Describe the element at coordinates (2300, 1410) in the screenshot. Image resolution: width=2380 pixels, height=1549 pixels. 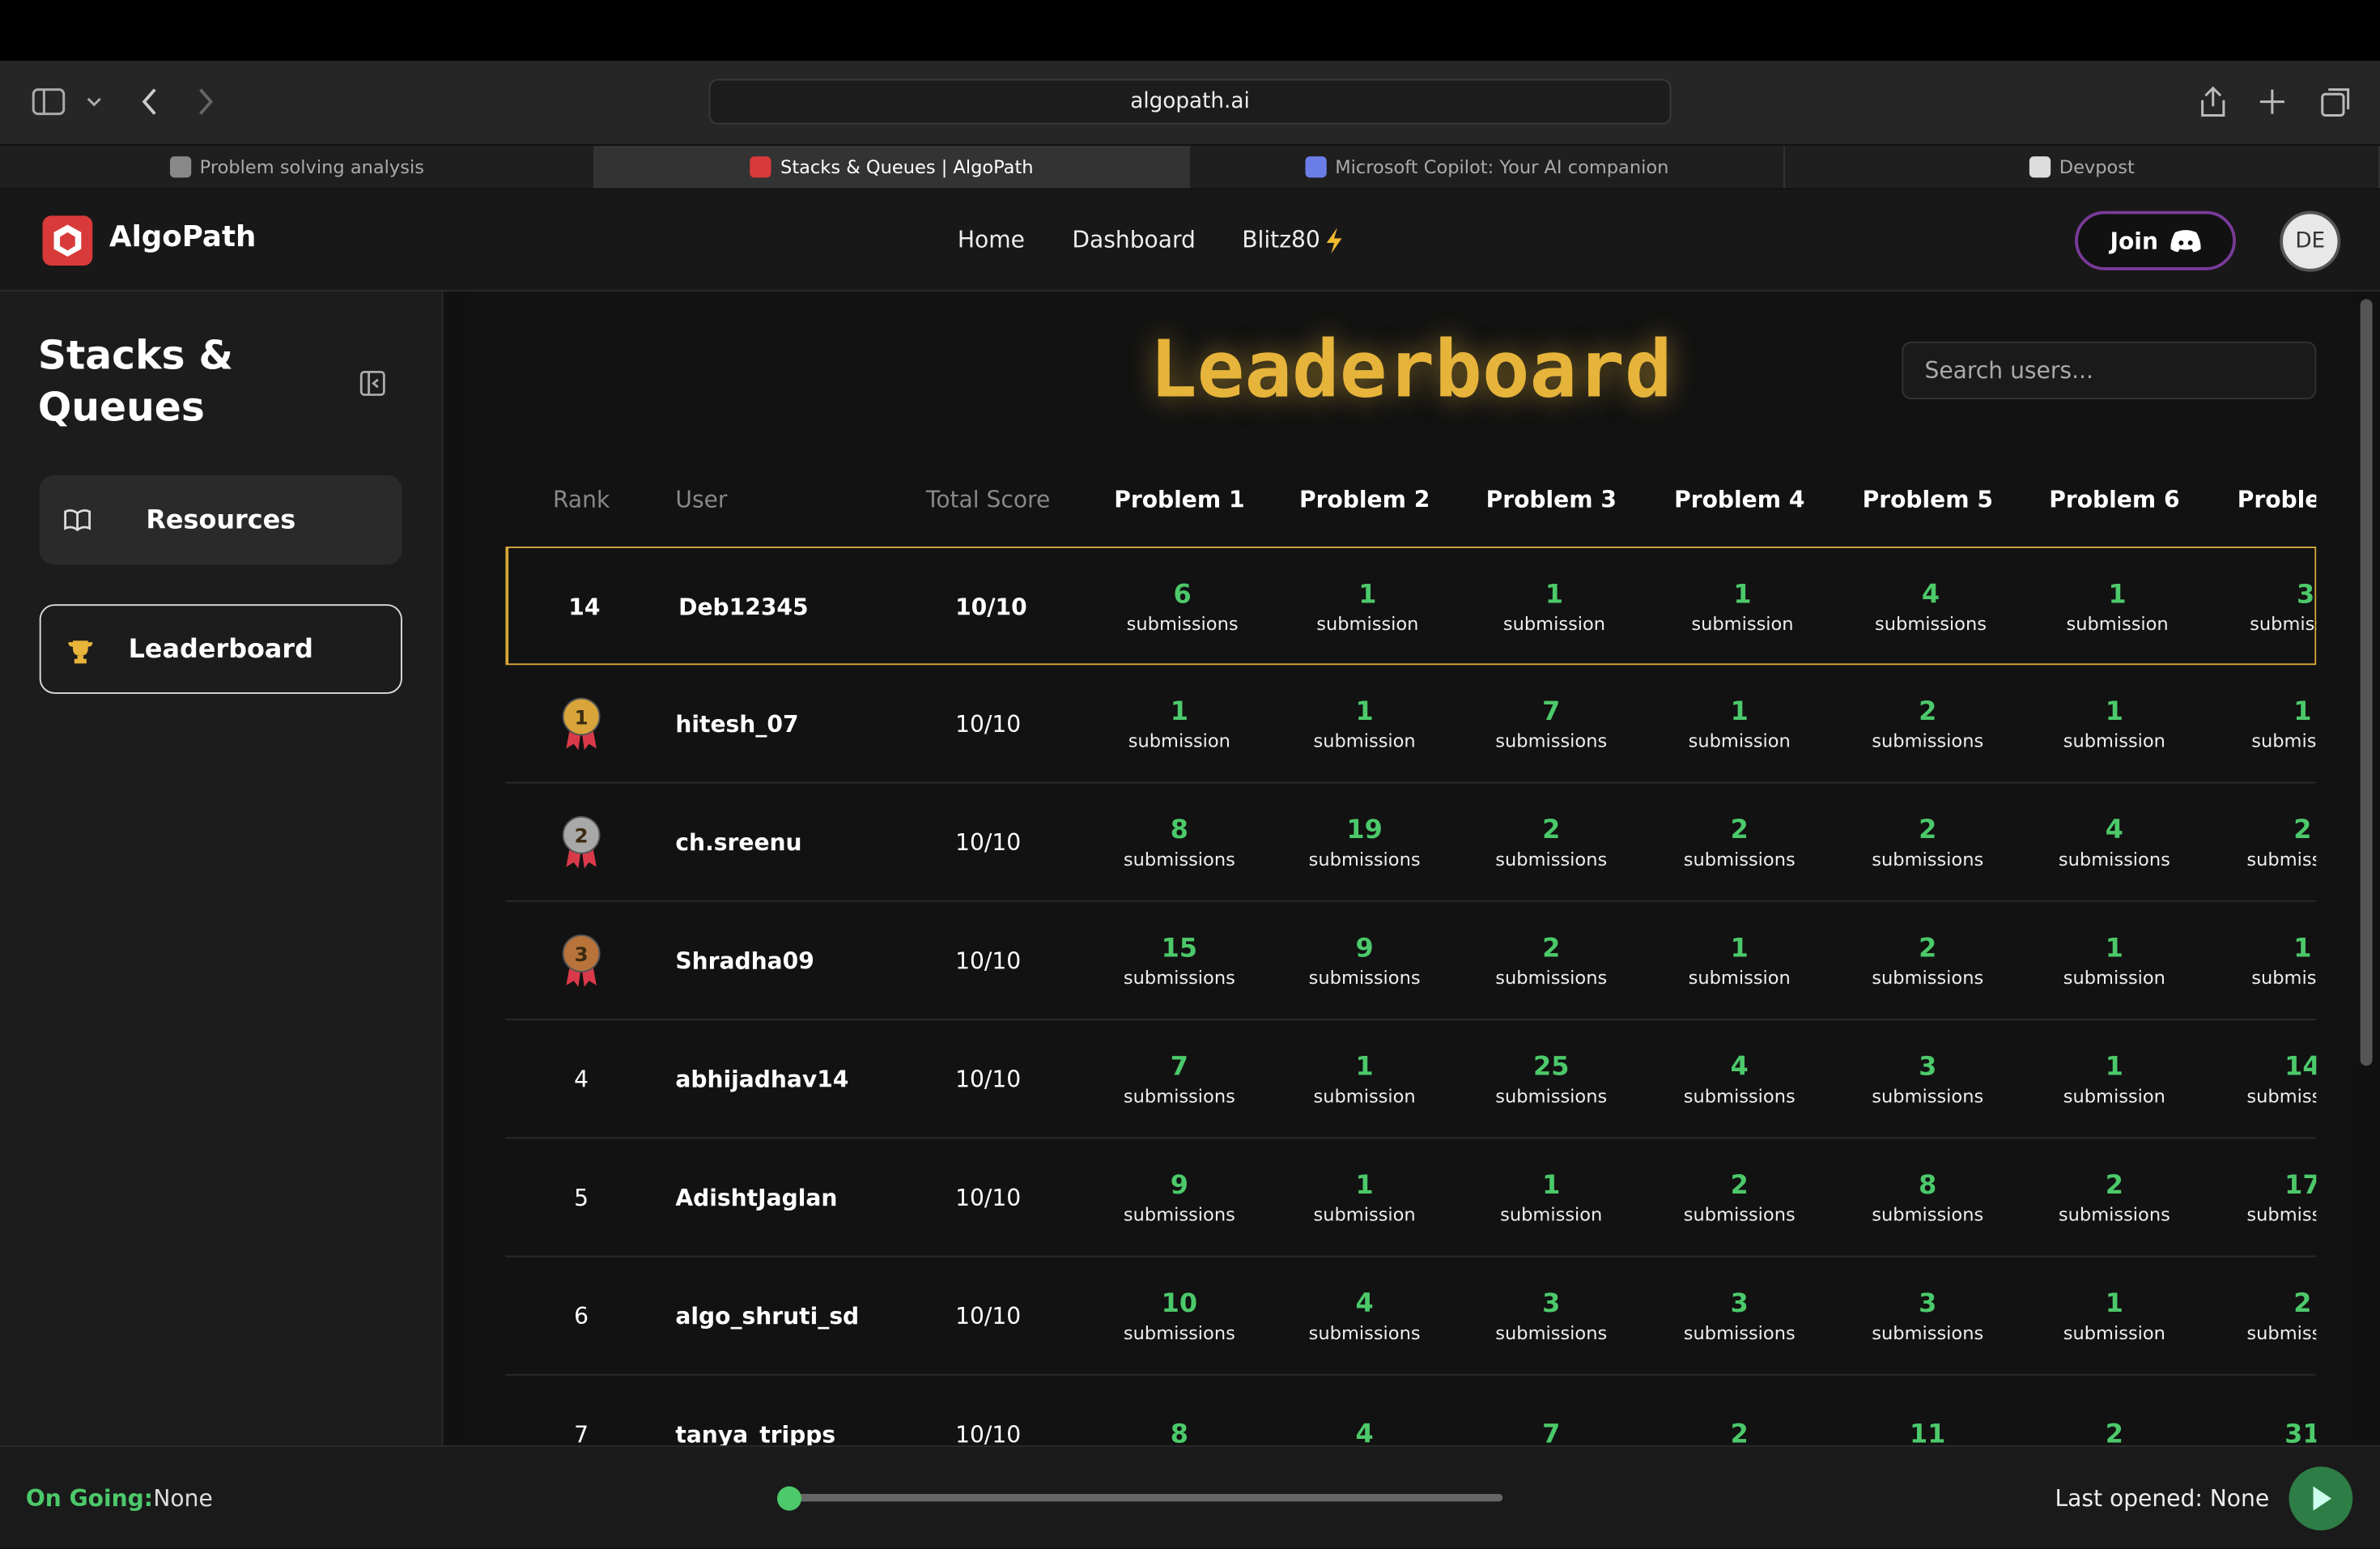
I see `submission-cell: 31` at that location.